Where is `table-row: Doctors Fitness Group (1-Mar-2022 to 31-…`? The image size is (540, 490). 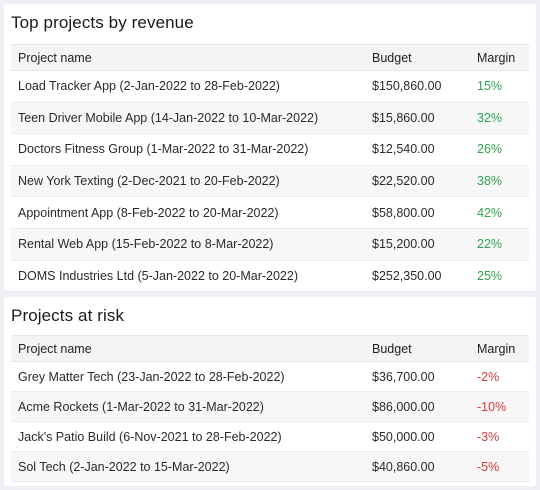 table-row: Doctors Fitness Group (1-Mar-2022 to 31-… is located at coordinates (270, 149).